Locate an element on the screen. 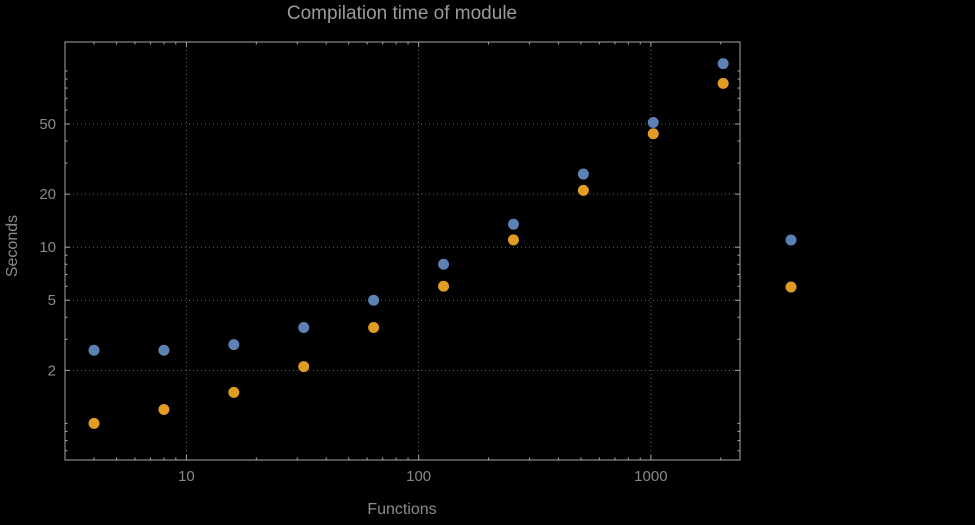 The height and width of the screenshot is (525, 975). legend-markers is located at coordinates (791, 263).